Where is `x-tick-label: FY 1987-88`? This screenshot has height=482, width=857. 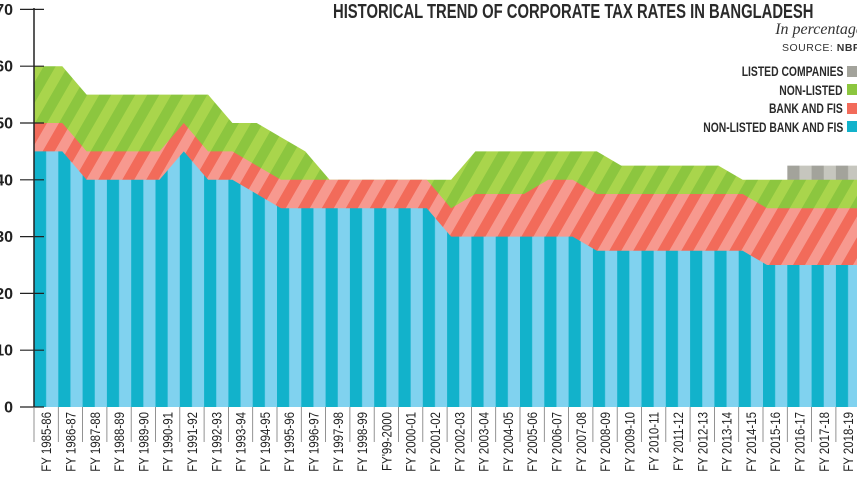 x-tick-label: FY 1987-88 is located at coordinates (95, 442).